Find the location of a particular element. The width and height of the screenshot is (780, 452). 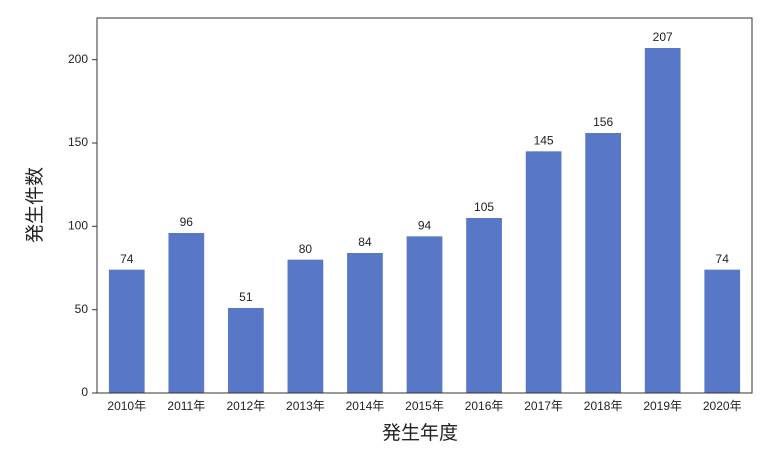

x-tick-label: 2012年 is located at coordinates (246, 406).